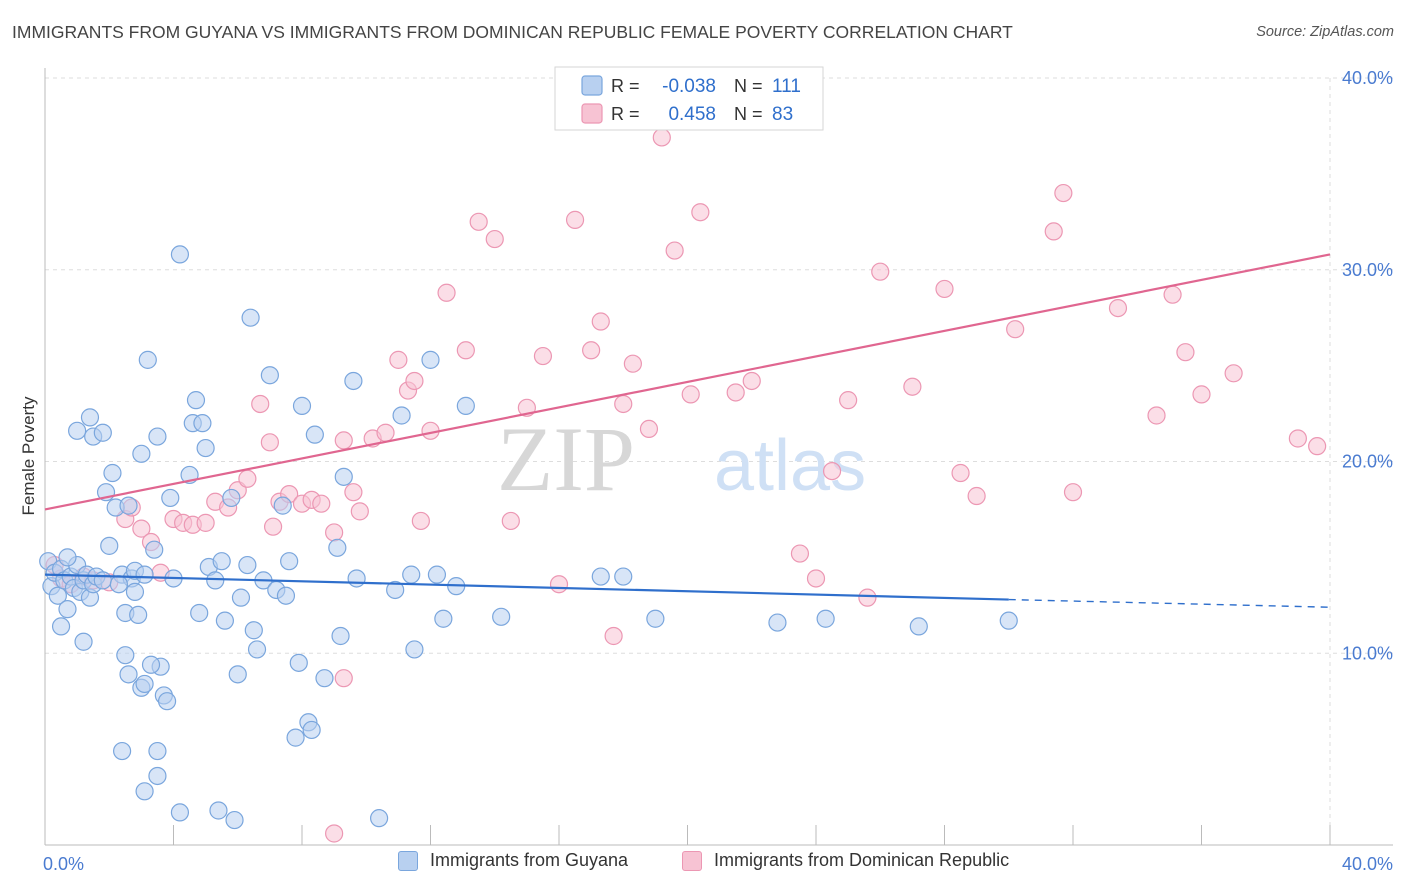  I want to click on guyana-trend-line, so click(526, 587).